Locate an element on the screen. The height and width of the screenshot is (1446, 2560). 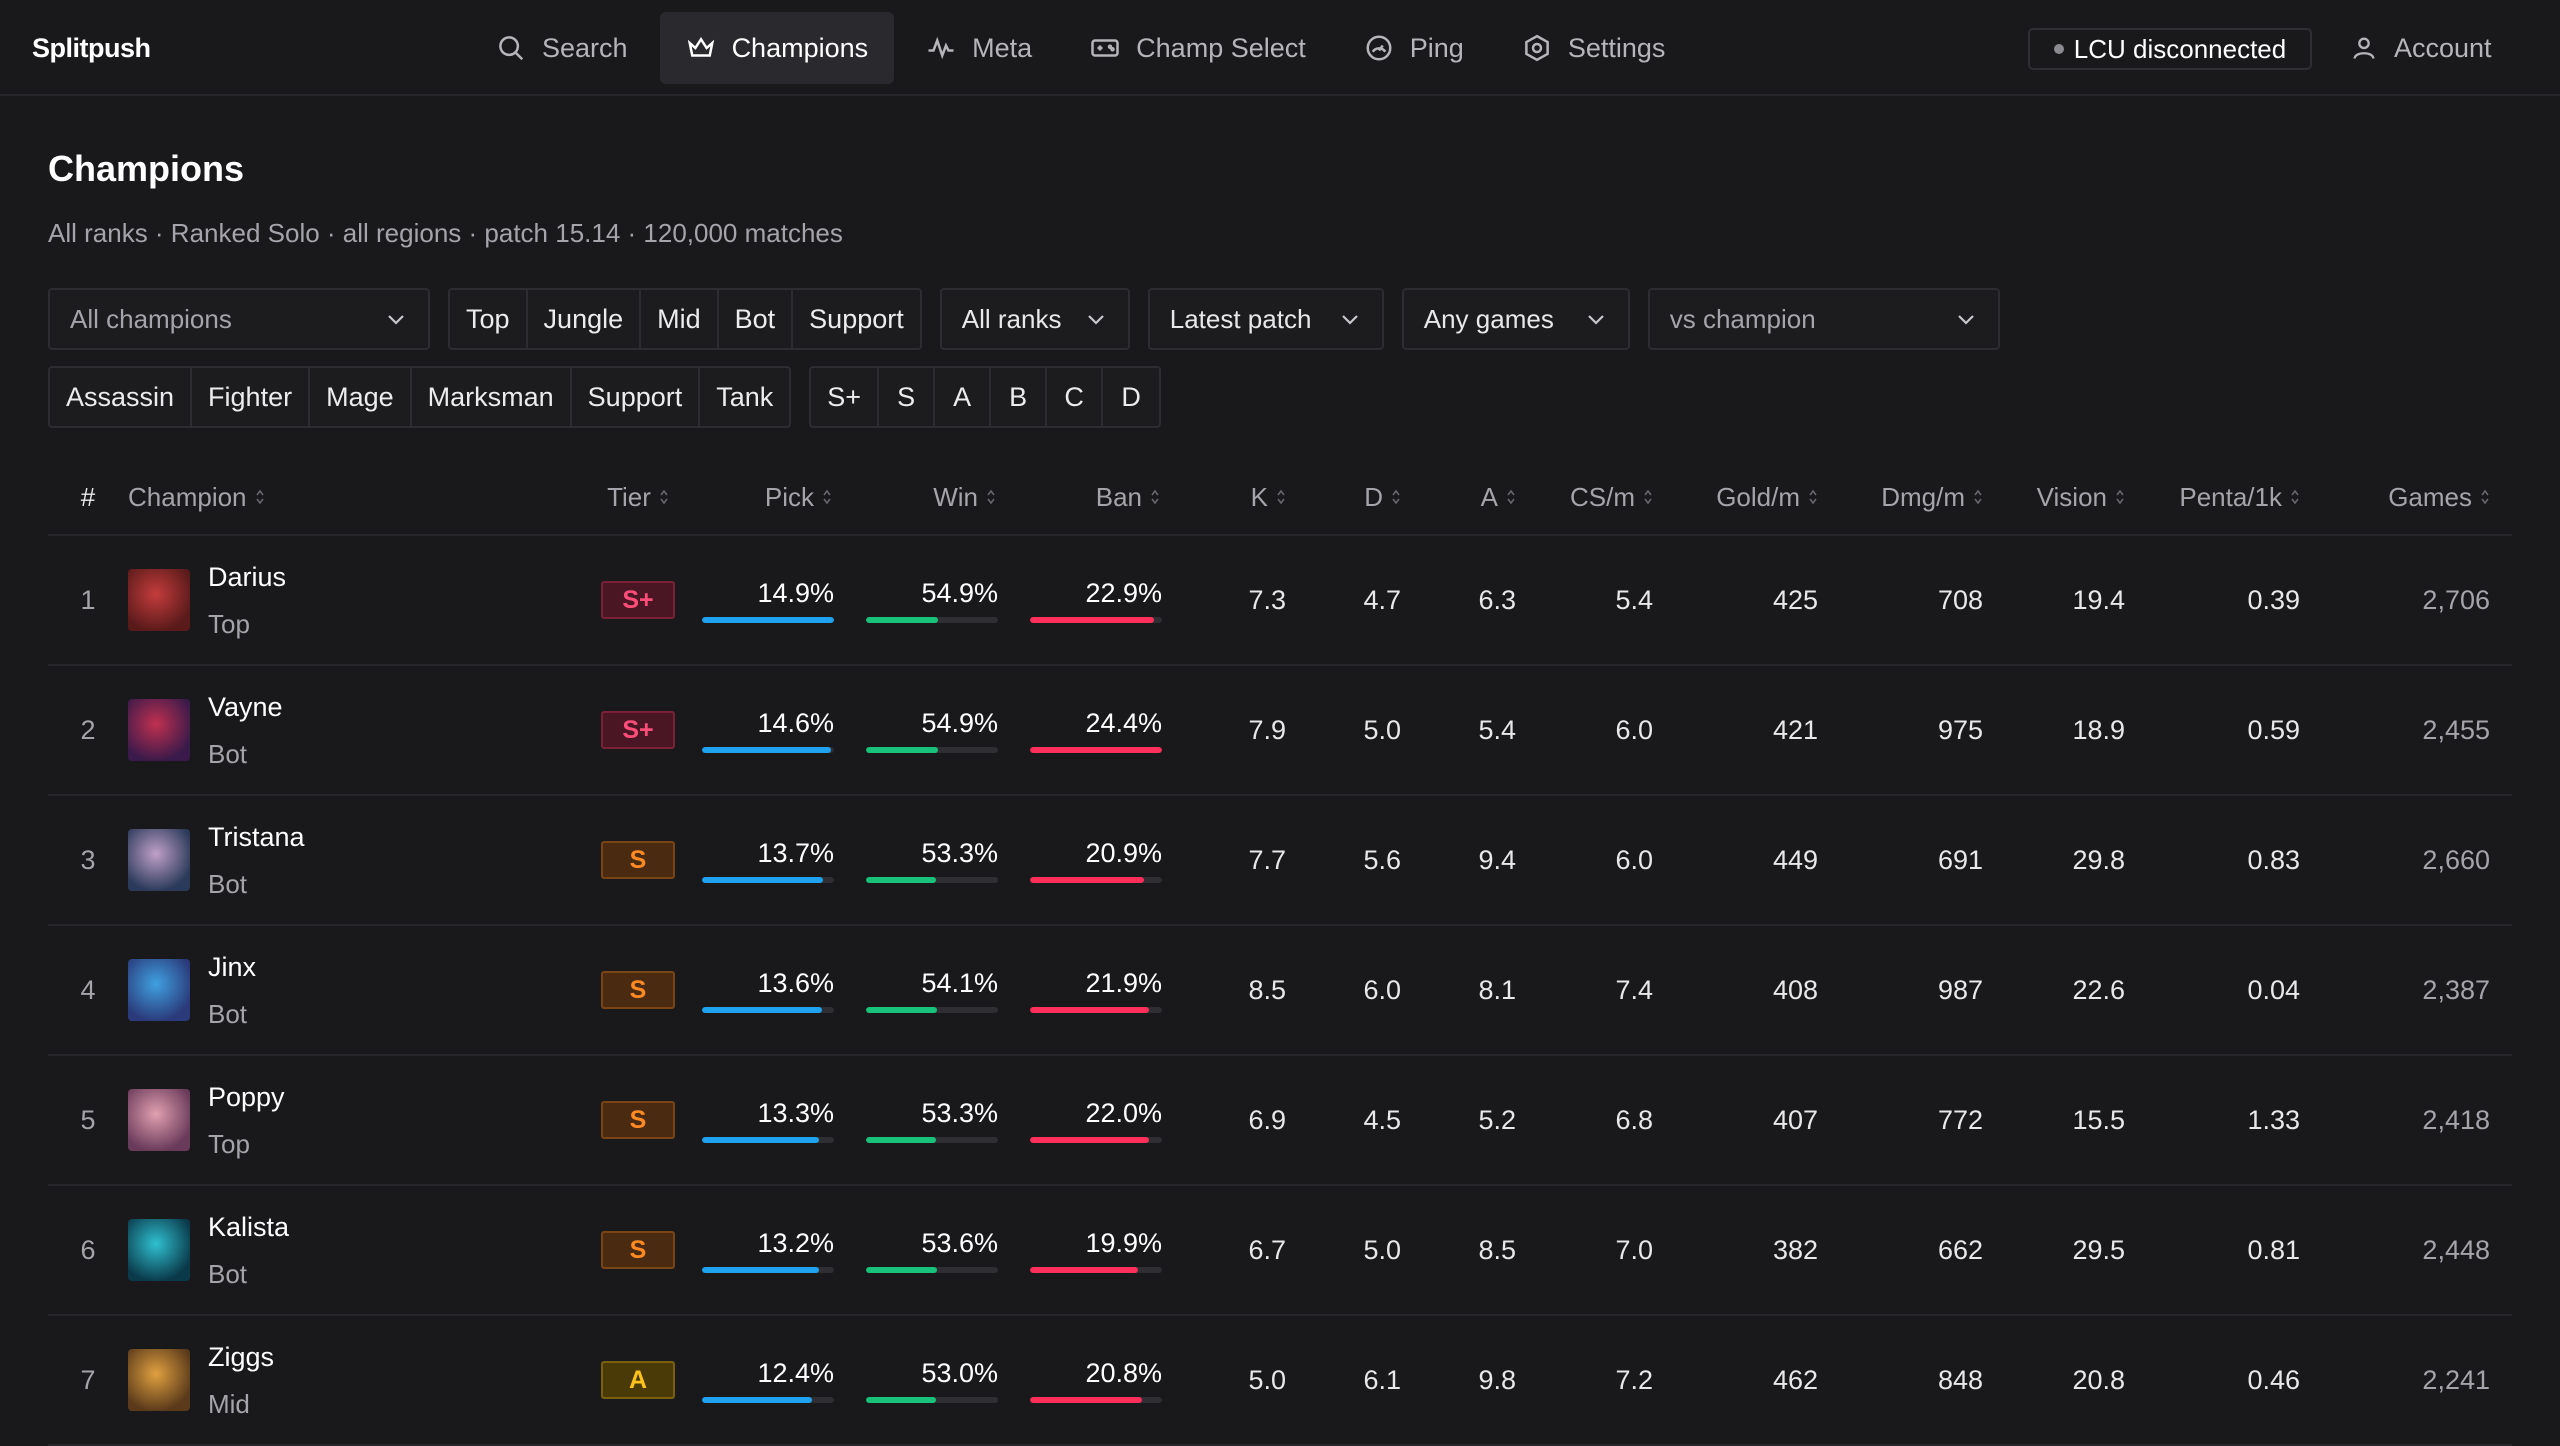
champion-name: Jinx is located at coordinates (232, 967).